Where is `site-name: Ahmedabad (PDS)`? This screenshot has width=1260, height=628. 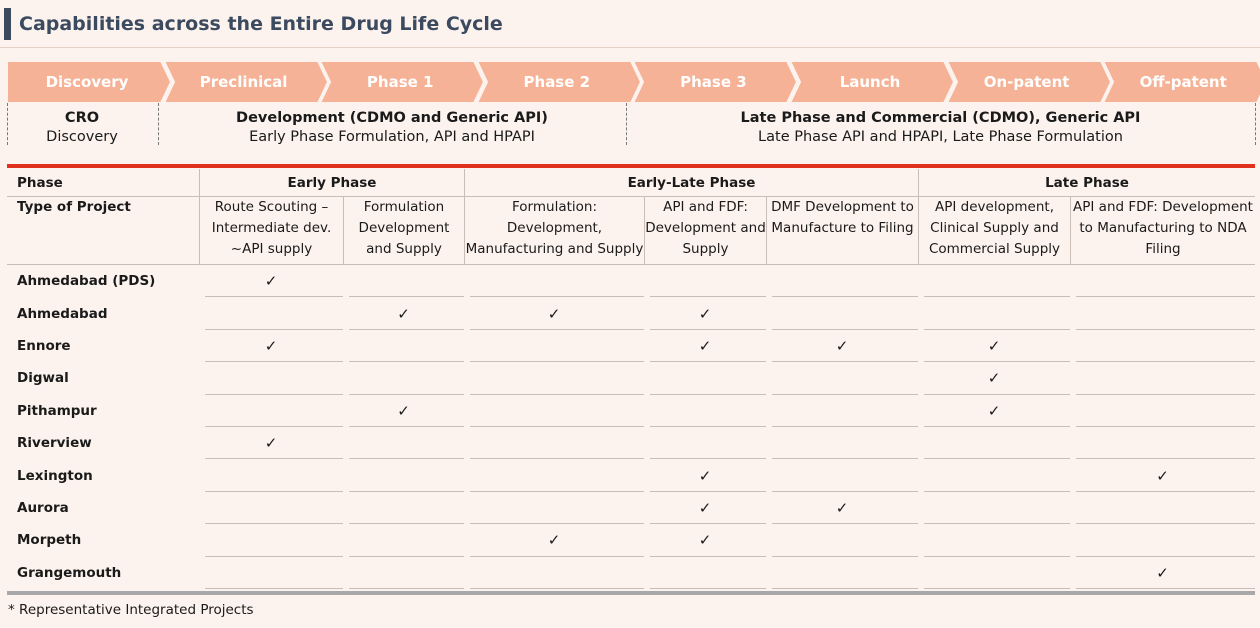 site-name: Ahmedabad (PDS) is located at coordinates (86, 281).